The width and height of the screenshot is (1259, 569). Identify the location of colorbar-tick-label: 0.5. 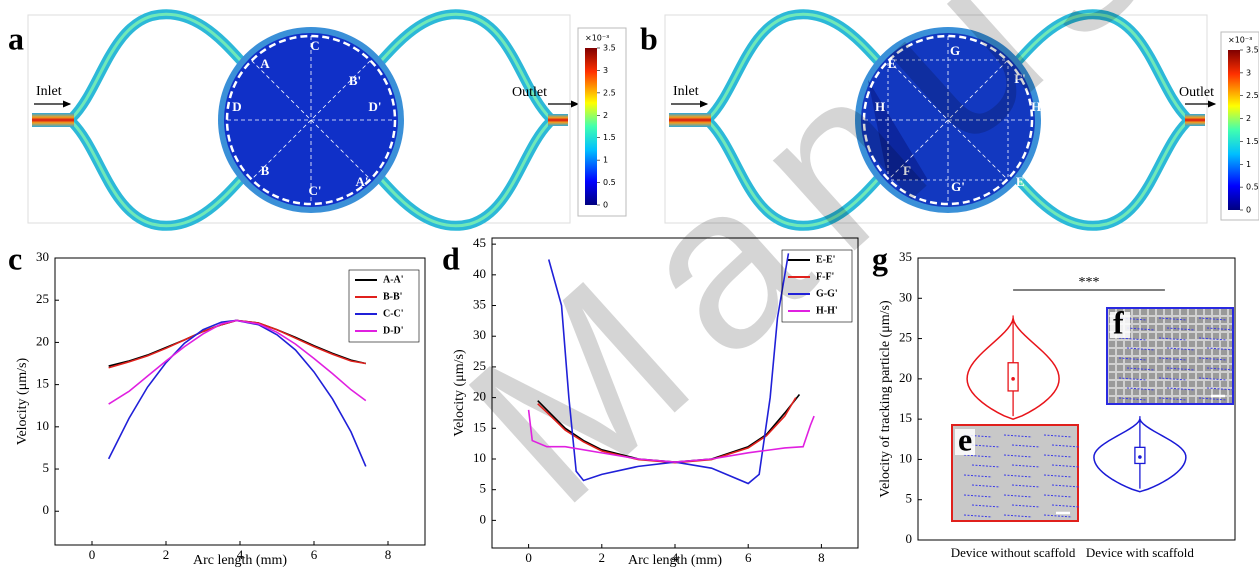
(609, 182).